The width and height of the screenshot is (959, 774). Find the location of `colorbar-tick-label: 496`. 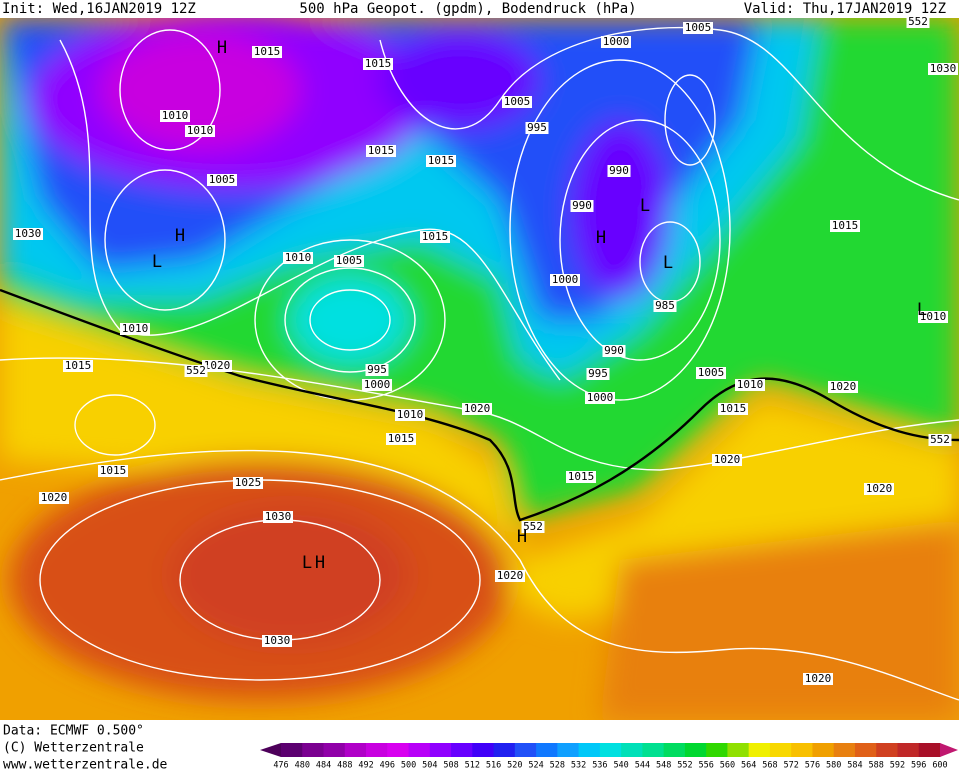

colorbar-tick-label: 496 is located at coordinates (387, 766).